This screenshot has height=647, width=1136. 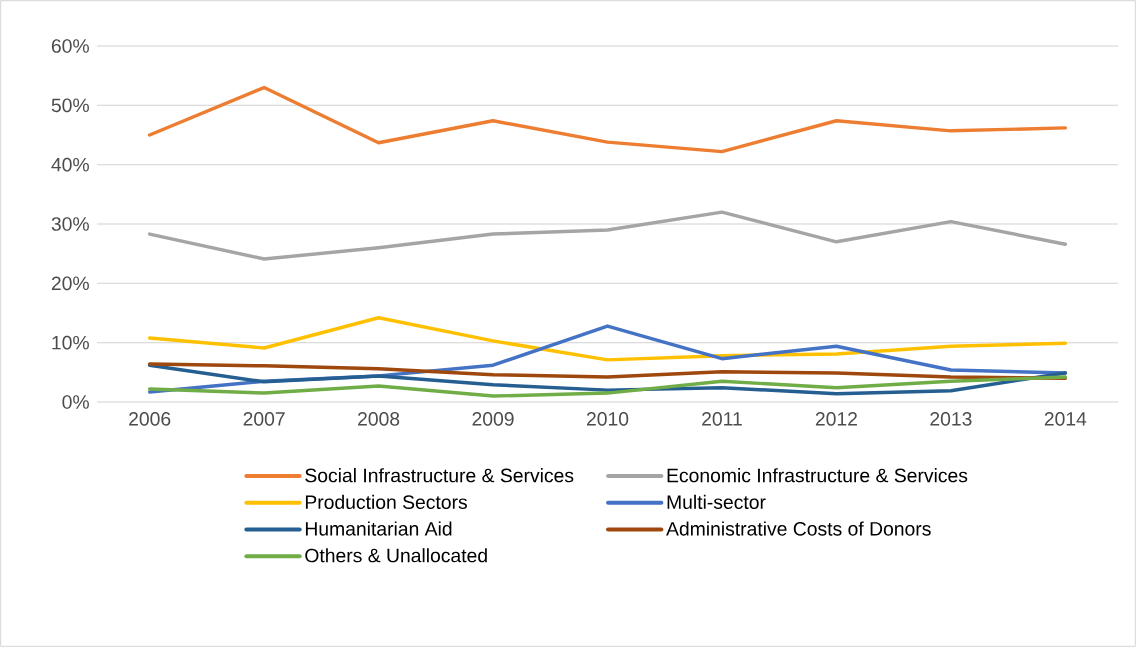 I want to click on y-tick-label: 20%, so click(x=70, y=283).